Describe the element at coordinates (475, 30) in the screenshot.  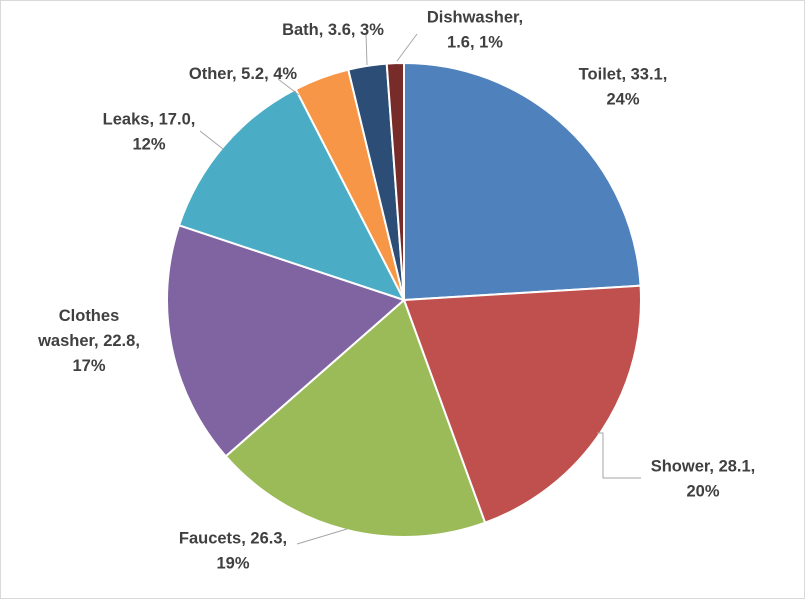
I see `data-label-dishwasher: Dishwasher, 1.6, 1%` at that location.